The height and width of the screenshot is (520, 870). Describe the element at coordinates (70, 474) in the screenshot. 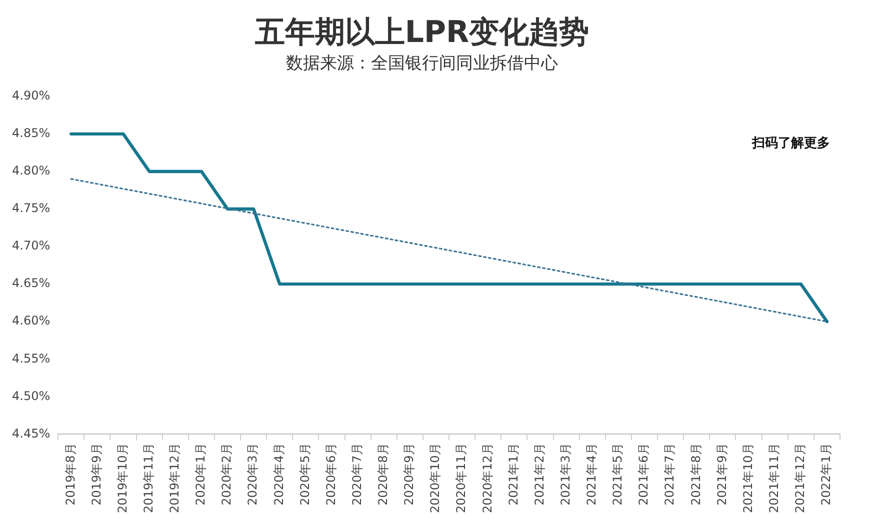

I see `x-tick-label: 2019年8月` at that location.